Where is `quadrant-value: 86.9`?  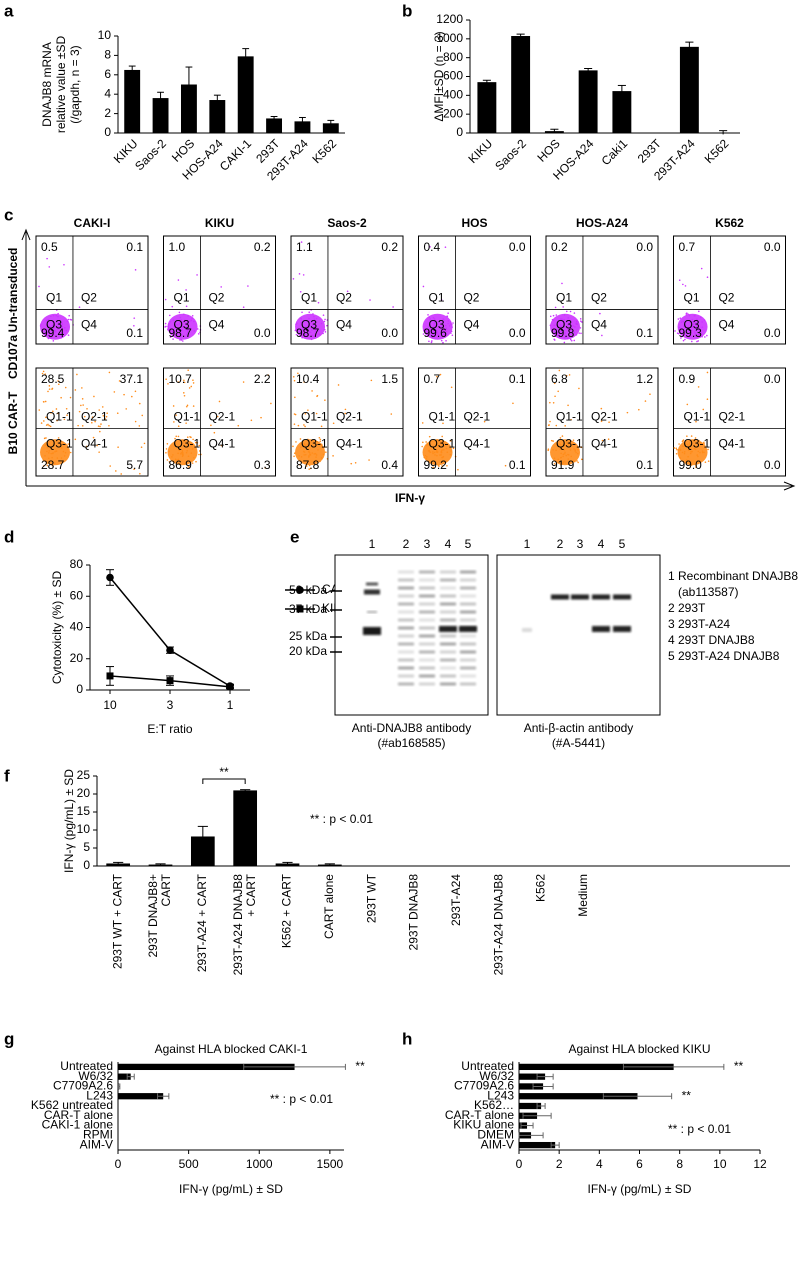 quadrant-value: 86.9 is located at coordinates (181, 465).